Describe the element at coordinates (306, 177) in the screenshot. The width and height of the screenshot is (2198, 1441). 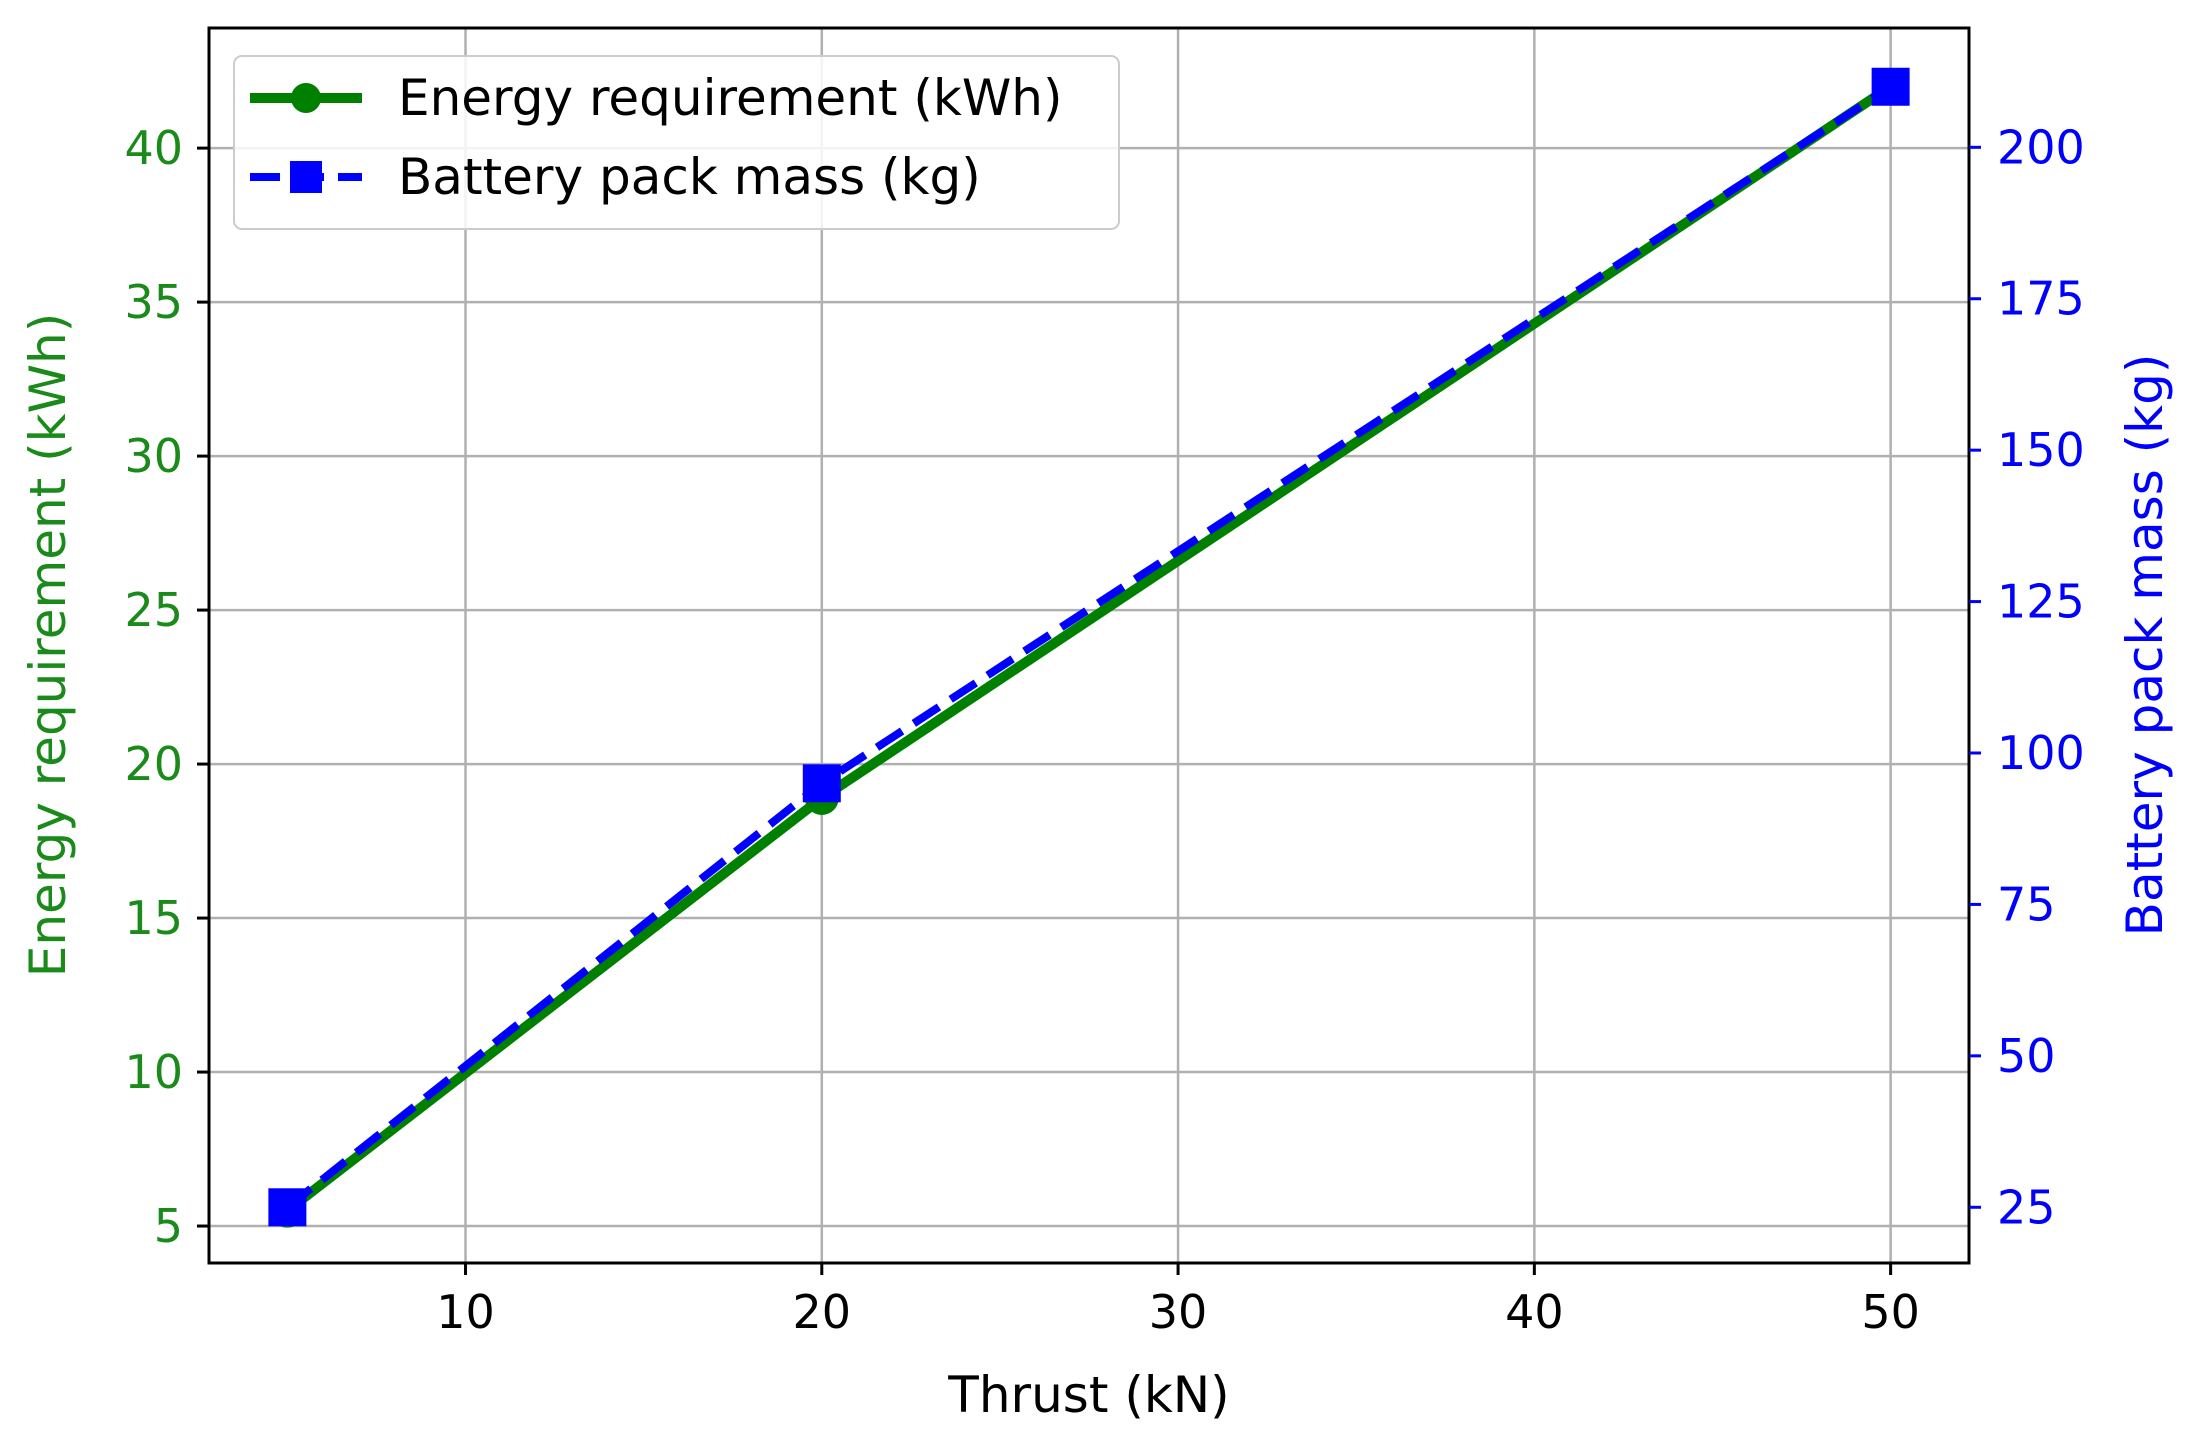
I see `legend-marker-battery` at that location.